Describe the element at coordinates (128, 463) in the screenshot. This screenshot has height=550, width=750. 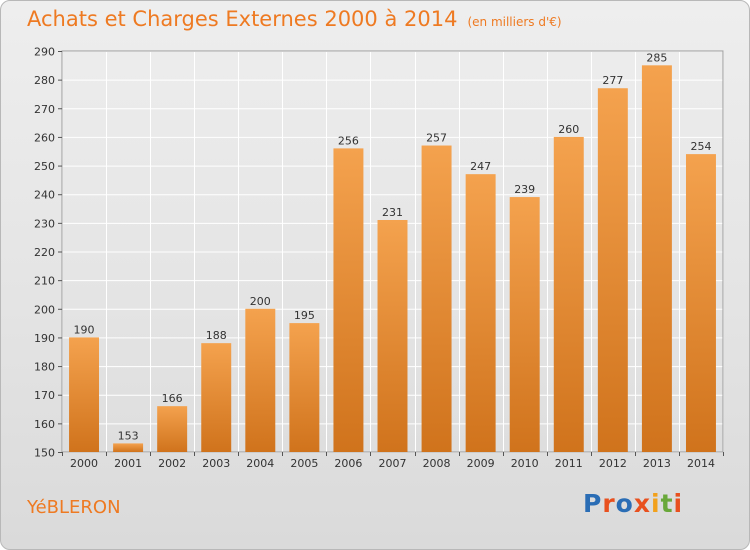
I see `x-tick-label: 2001` at that location.